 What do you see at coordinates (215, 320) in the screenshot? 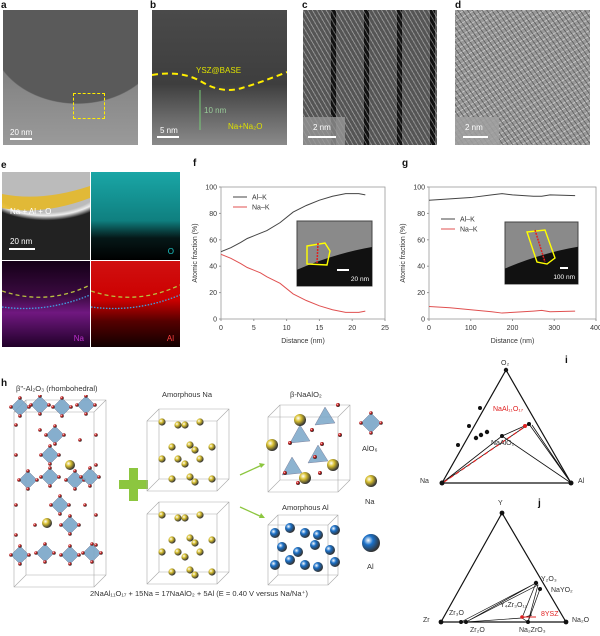
I see `y-tick-label: 0` at bounding box center [215, 320].